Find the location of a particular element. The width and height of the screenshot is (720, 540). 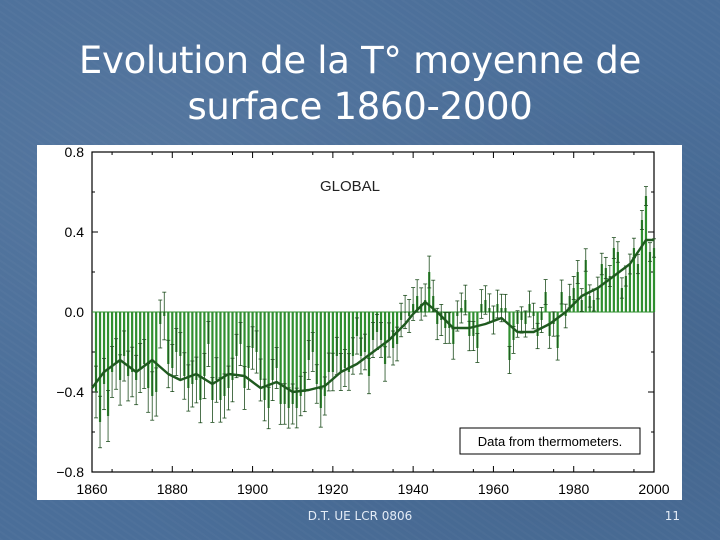

annotation-text: Data from thermometers. is located at coordinates (550, 441).